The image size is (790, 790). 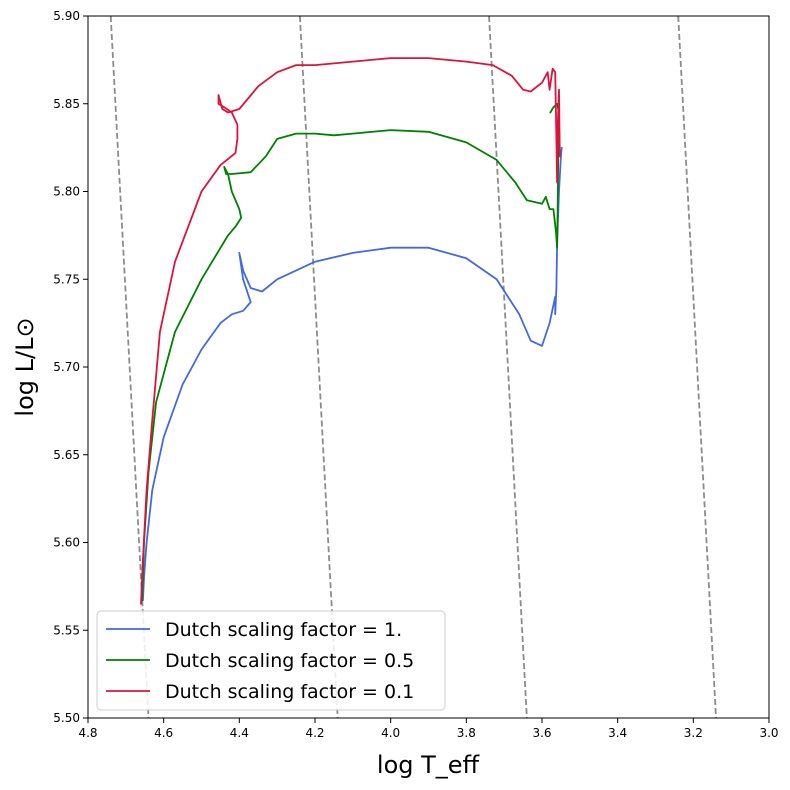 I want to click on legend-box, so click(x=271, y=660).